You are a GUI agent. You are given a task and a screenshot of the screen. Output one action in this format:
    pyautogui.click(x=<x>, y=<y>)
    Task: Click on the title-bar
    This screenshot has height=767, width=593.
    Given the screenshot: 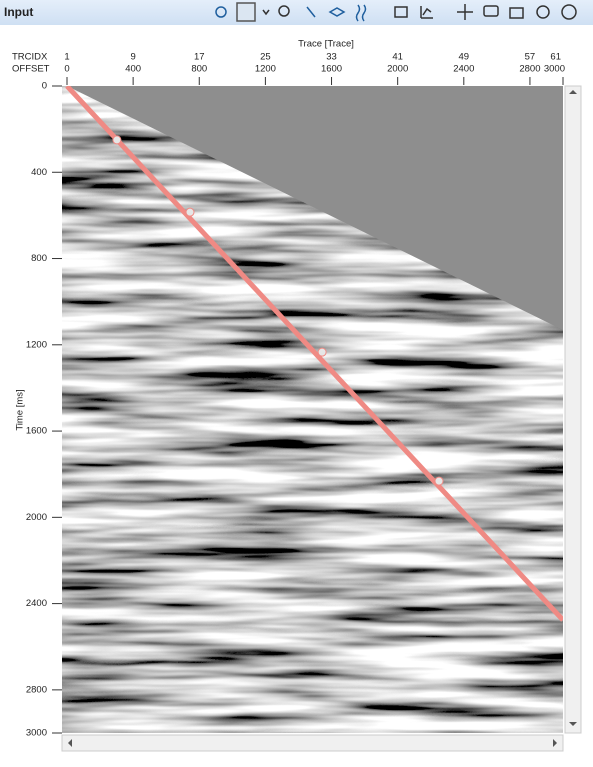 What is the action you would take?
    pyautogui.click(x=296, y=12)
    